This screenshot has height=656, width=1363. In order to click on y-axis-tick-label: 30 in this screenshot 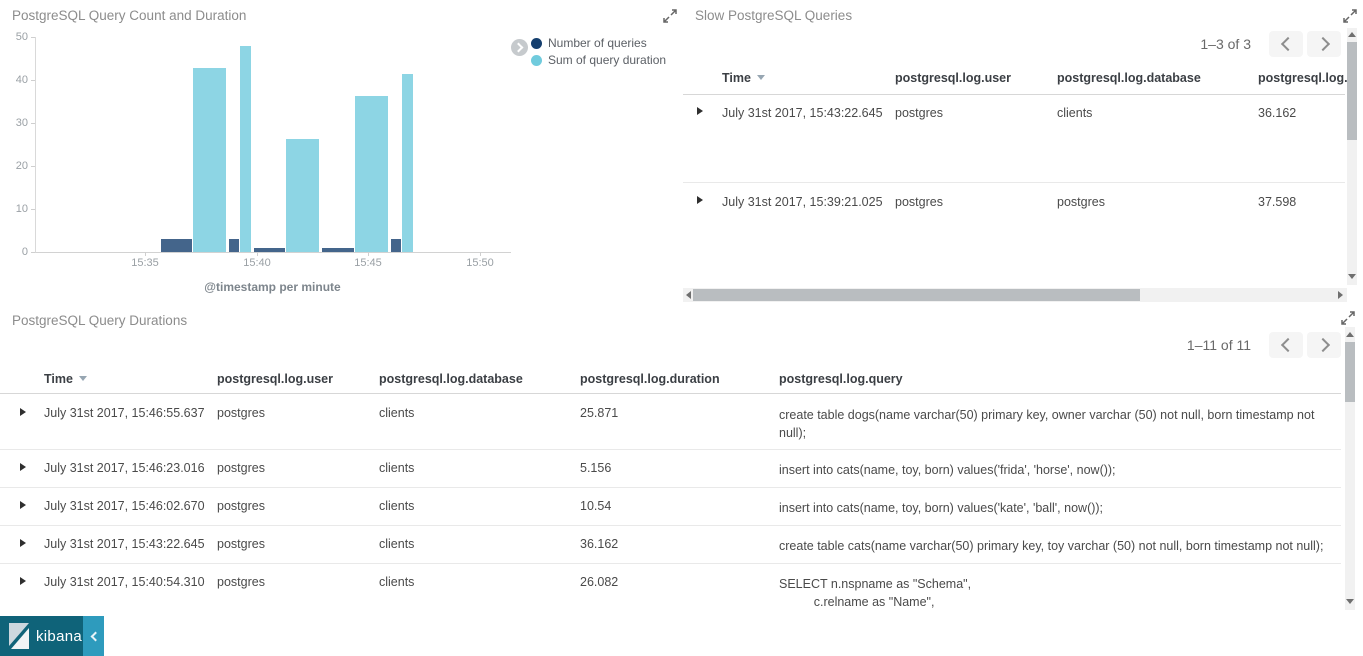, I will do `click(21, 123)`.